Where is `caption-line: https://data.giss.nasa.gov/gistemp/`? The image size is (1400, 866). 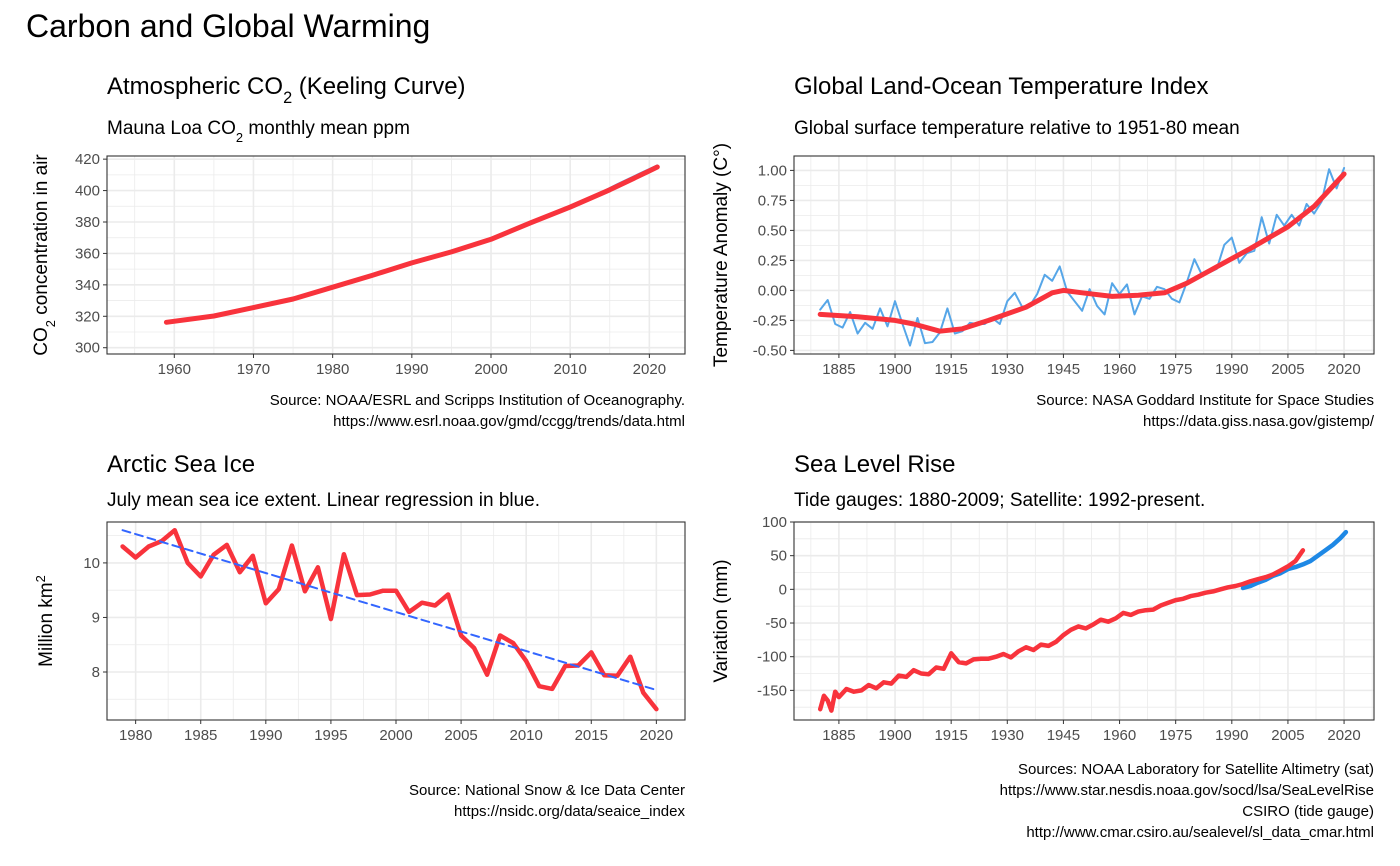 caption-line: https://data.giss.nasa.gov/gistemp/ is located at coordinates (1259, 421).